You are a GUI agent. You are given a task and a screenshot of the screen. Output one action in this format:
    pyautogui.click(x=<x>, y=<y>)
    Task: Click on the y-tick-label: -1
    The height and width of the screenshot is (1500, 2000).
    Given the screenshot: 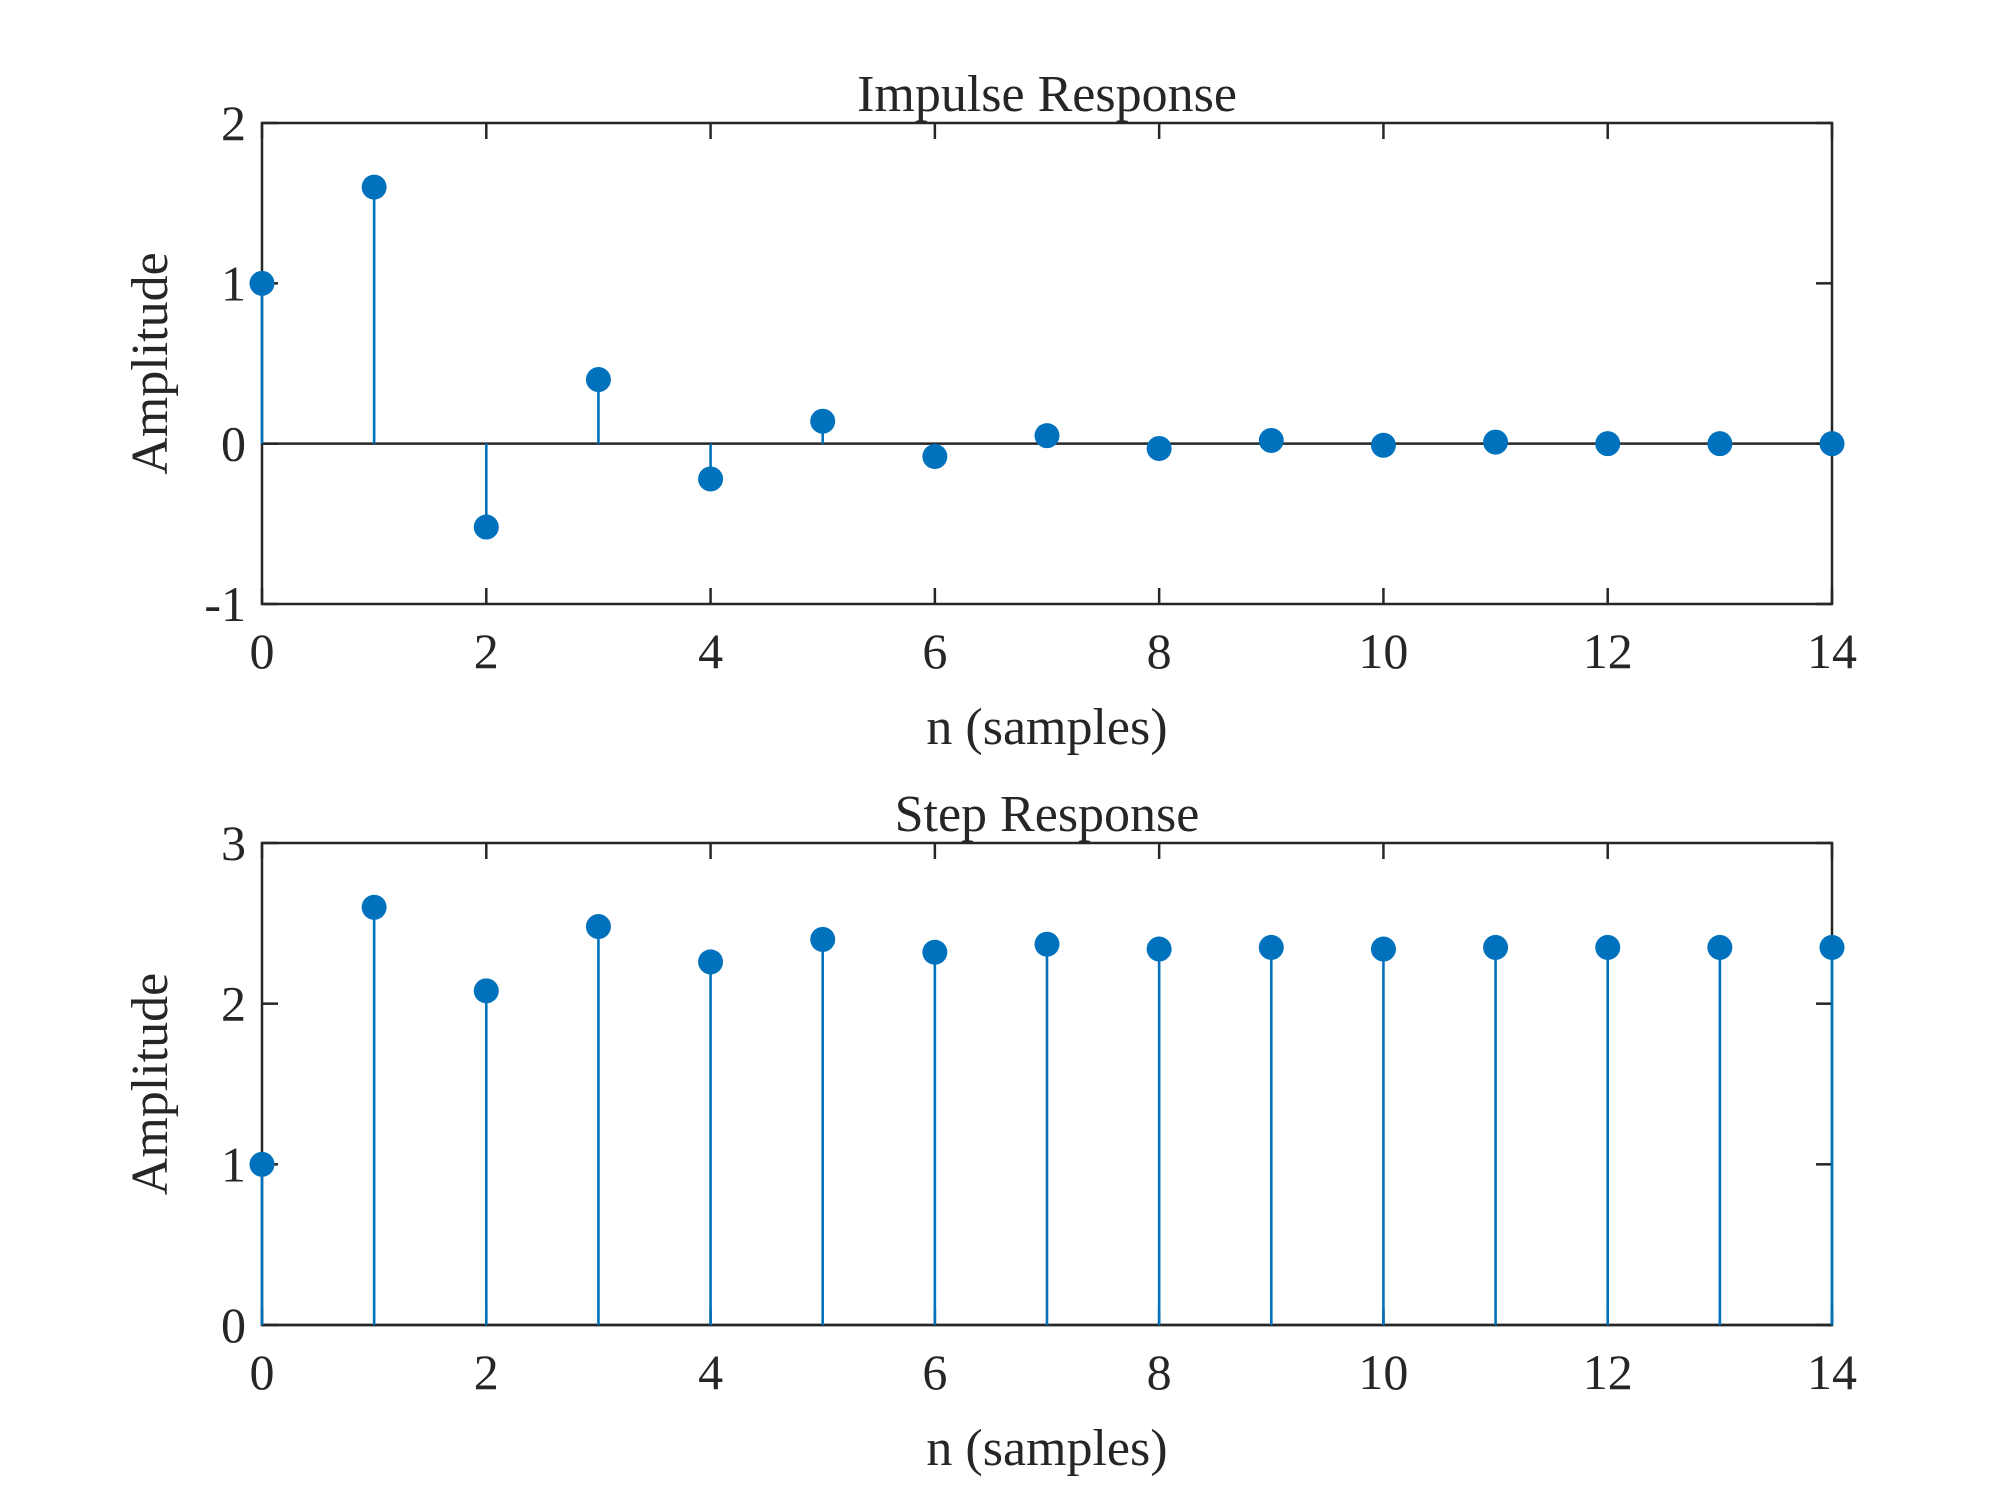 What is the action you would take?
    pyautogui.click(x=225, y=604)
    